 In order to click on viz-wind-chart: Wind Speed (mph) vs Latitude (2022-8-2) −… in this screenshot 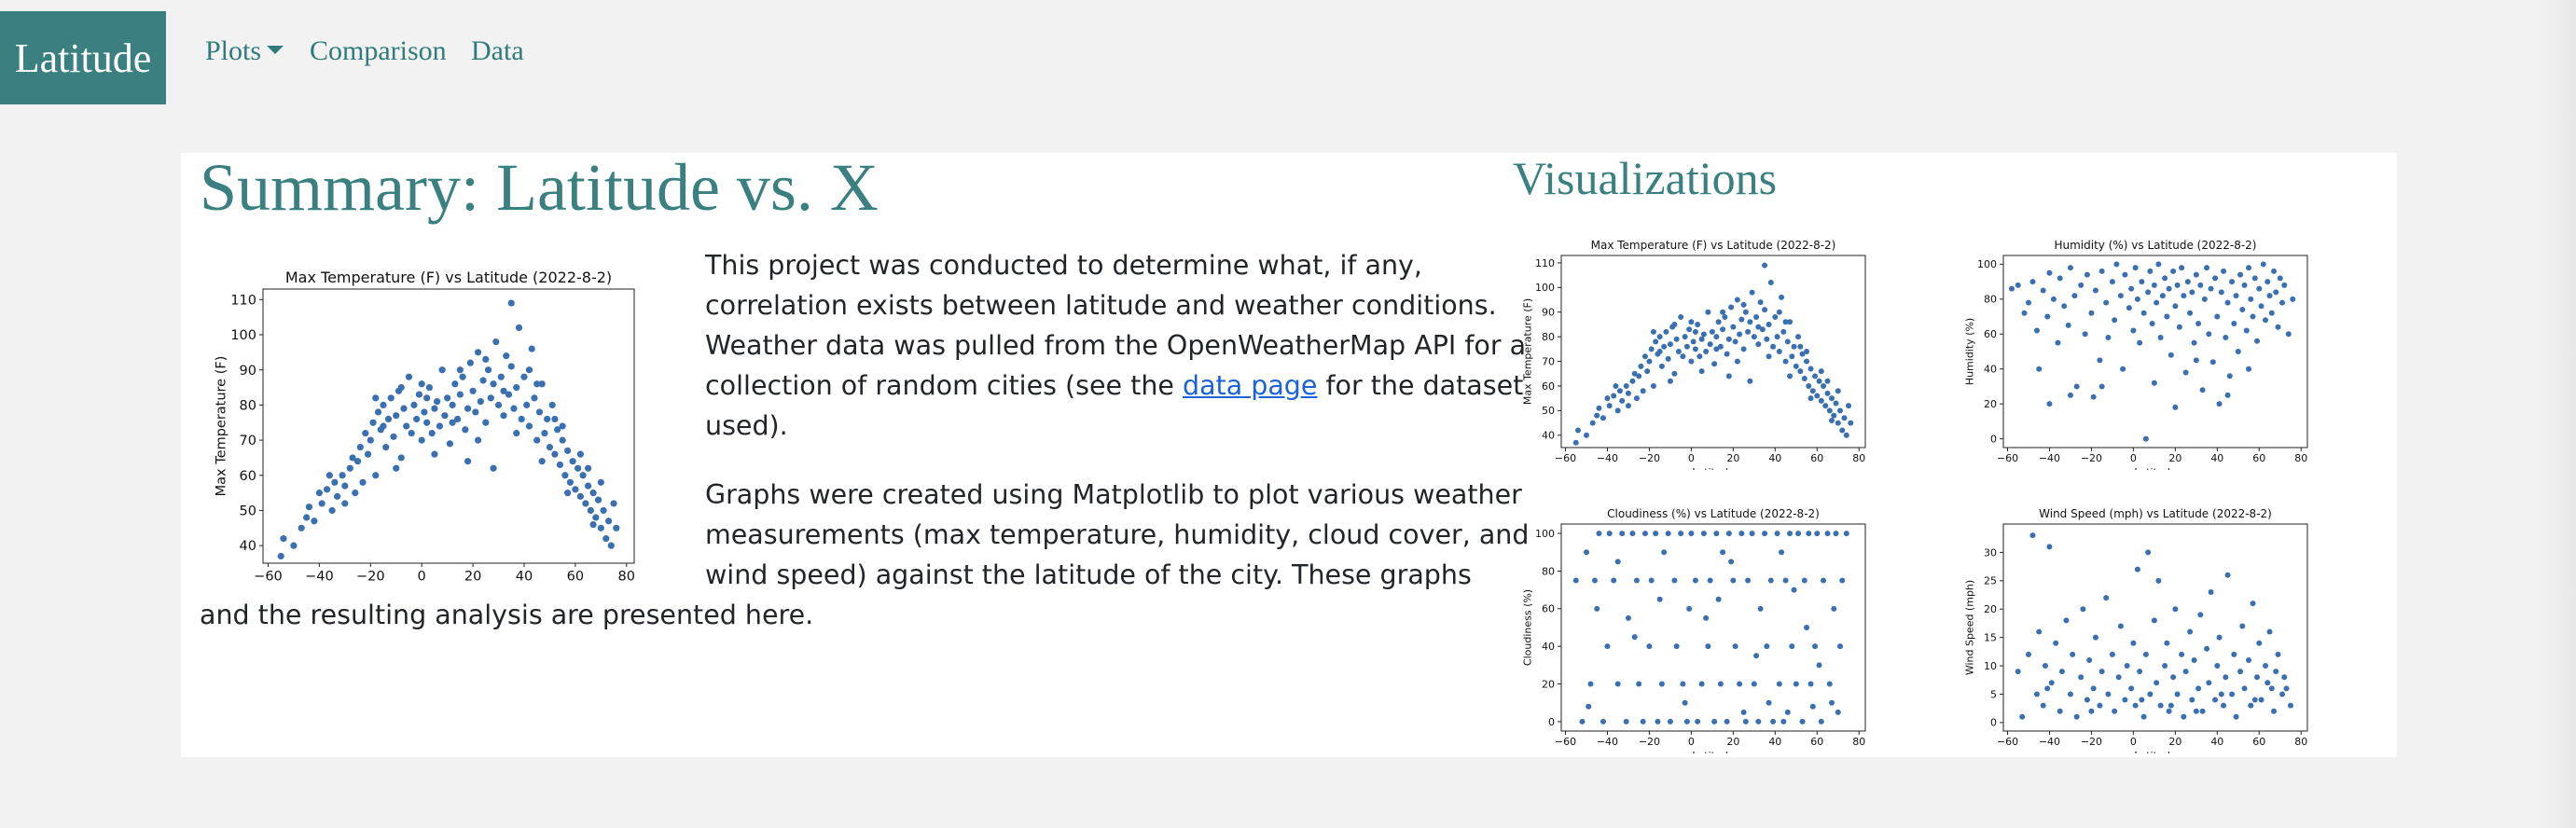, I will do `click(2141, 629)`.